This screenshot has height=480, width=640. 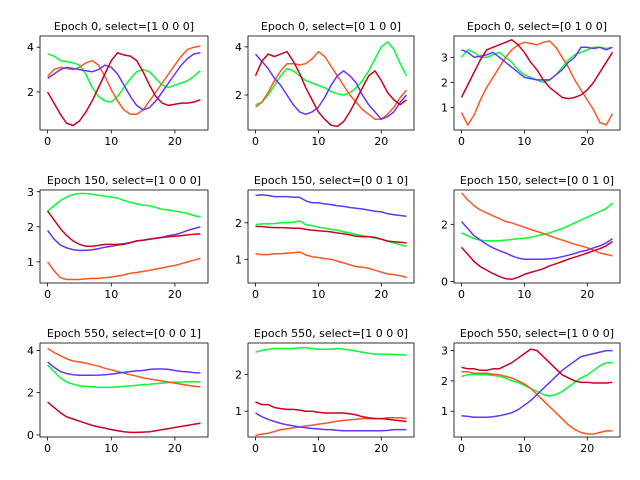 I want to click on subplot-title: Epoch 150, select=[1 0 0 0], so click(x=124, y=180).